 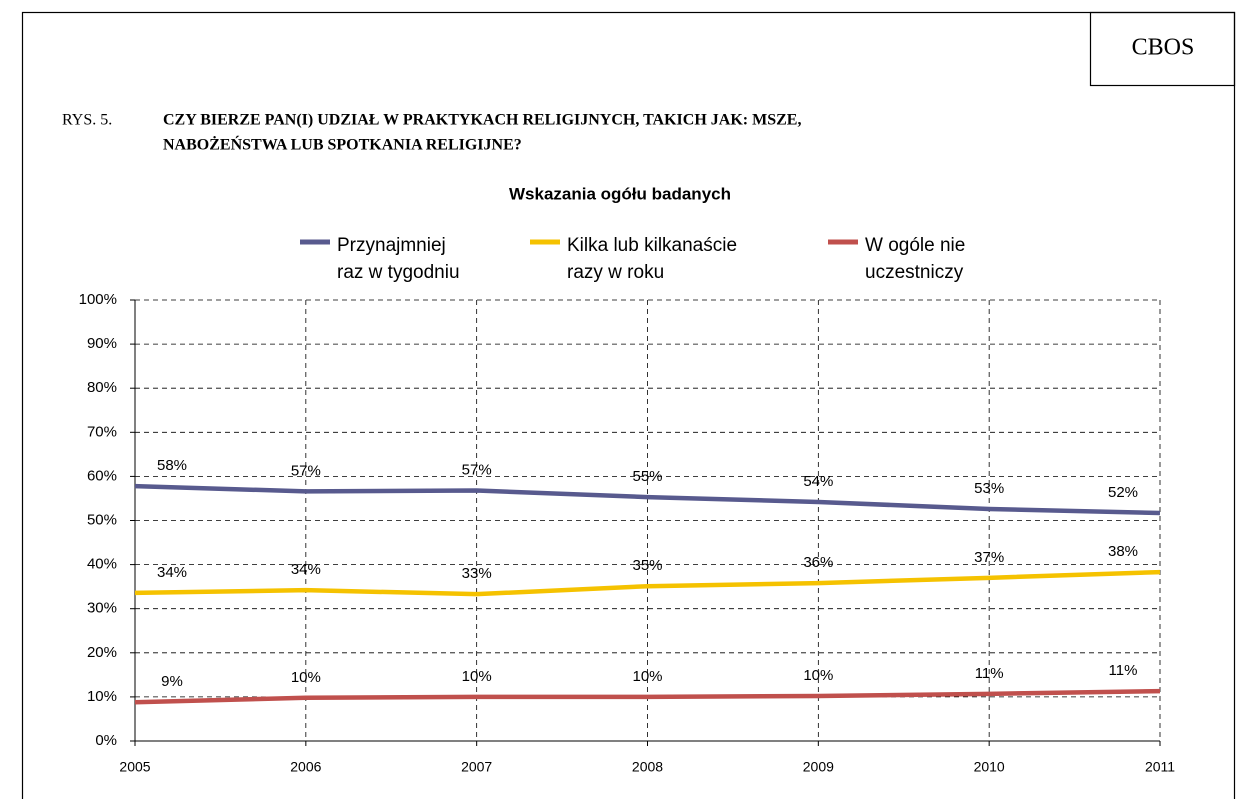 I want to click on data-label: 52%, so click(x=1123, y=492).